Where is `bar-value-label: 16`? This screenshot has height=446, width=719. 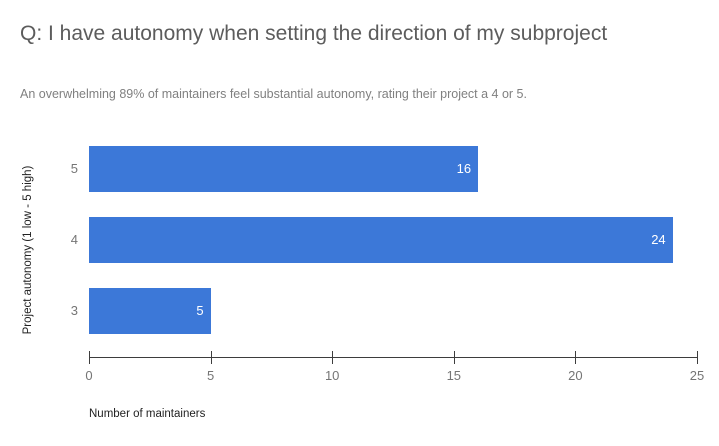
bar-value-label: 16 is located at coordinates (464, 168).